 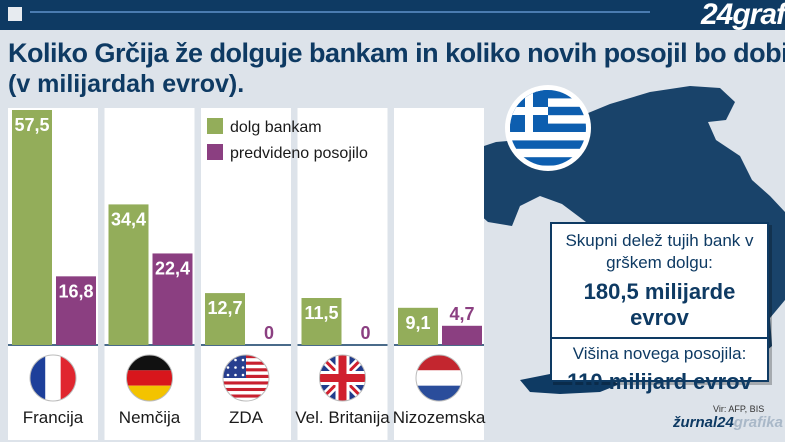 I want to click on flag-netherlands-icon, so click(x=439, y=378).